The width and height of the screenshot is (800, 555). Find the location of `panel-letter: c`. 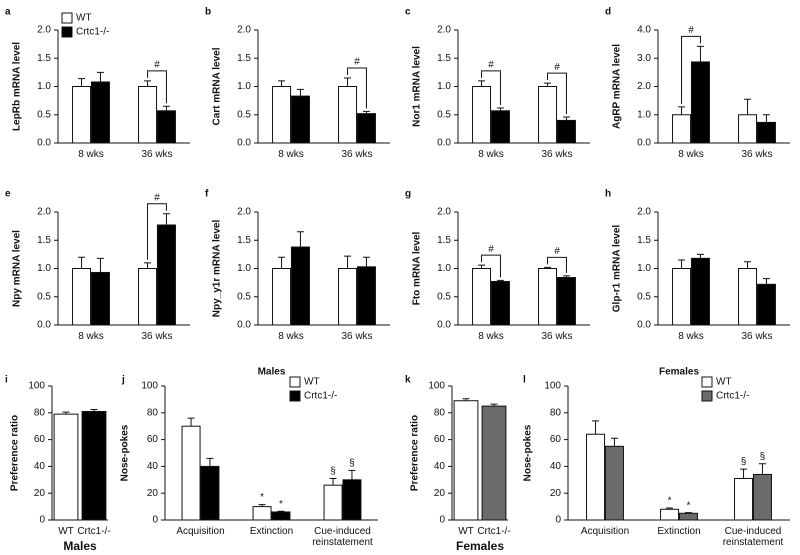

panel-letter: c is located at coordinates (408, 12).